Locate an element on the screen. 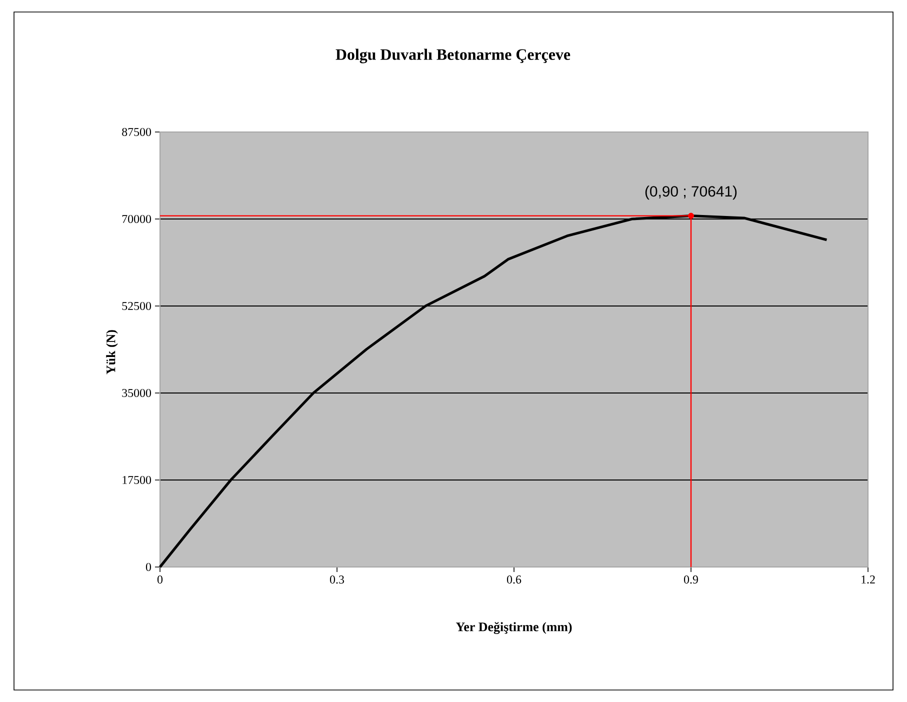 This screenshot has width=907, height=702. y-tick-label: 17500 is located at coordinates (137, 480).